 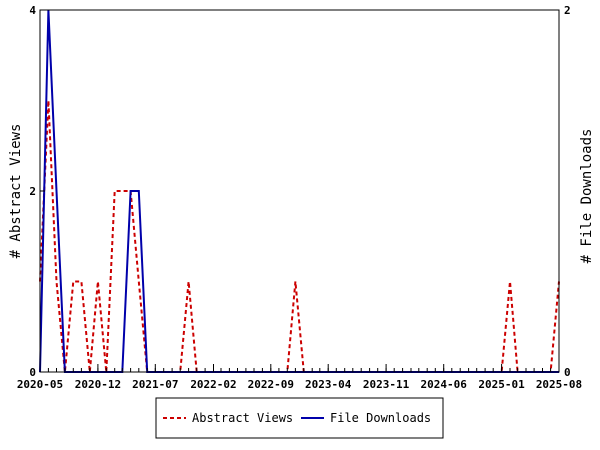 What do you see at coordinates (380, 418) in the screenshot?
I see `legend-label-file-downloads: File Downloads` at bounding box center [380, 418].